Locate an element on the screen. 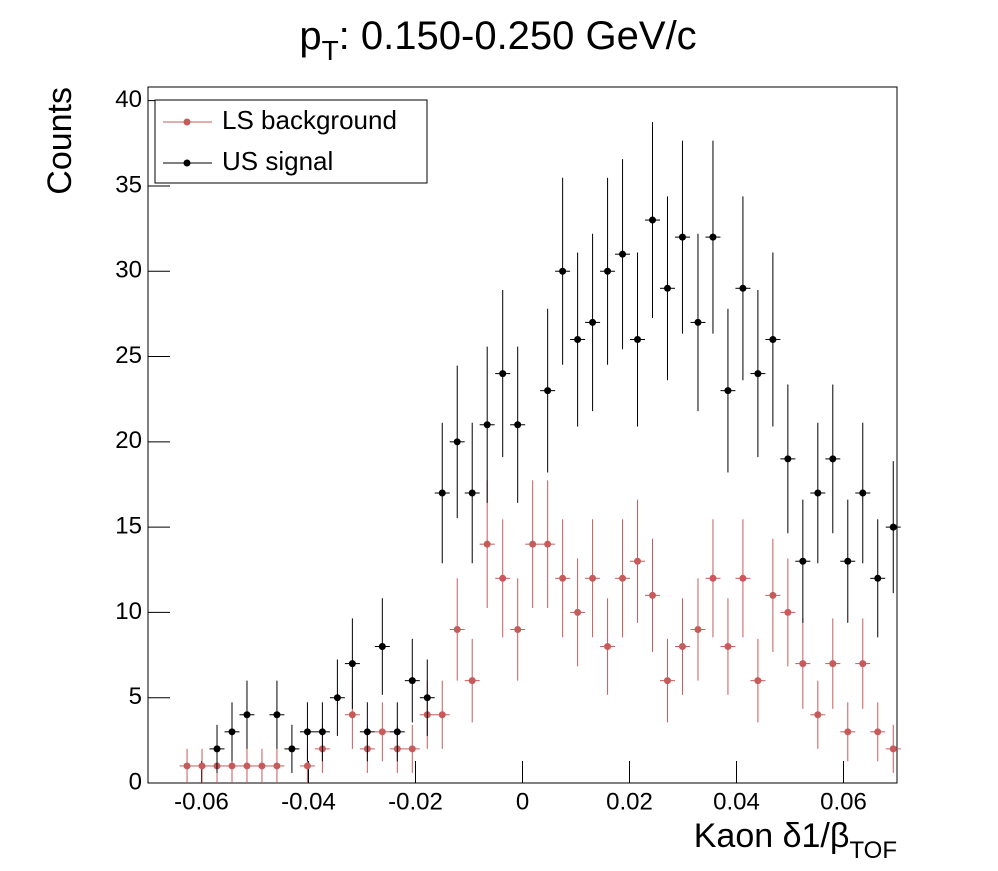 This screenshot has width=998, height=871. y-axis-label: Counts is located at coordinates (60, 141).